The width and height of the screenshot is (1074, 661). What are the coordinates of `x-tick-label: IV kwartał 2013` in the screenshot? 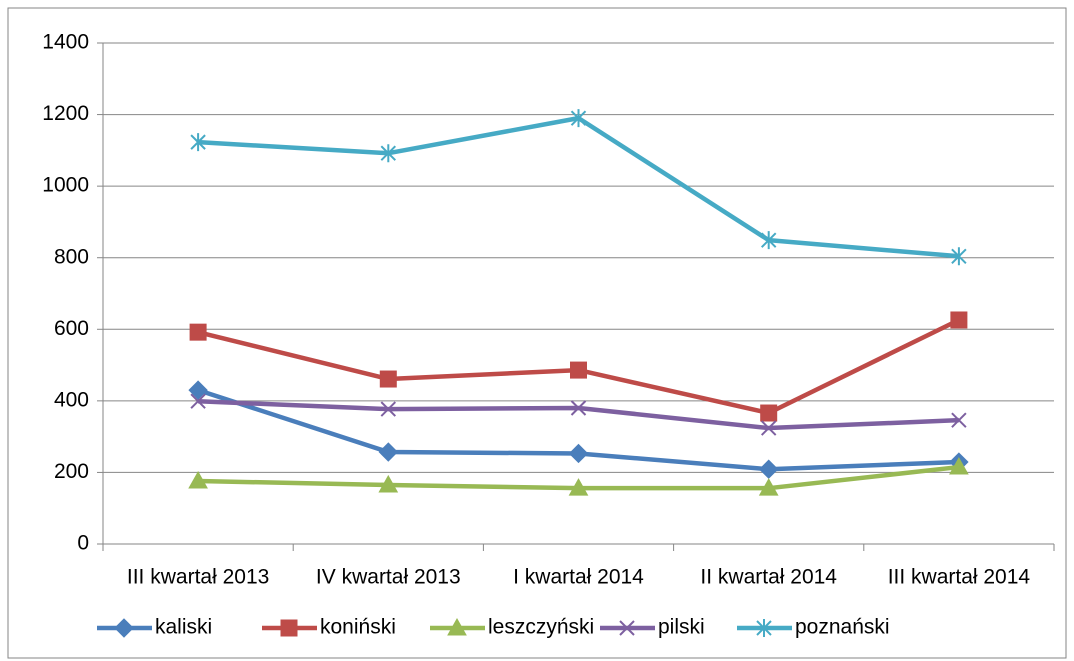 It's located at (388, 577).